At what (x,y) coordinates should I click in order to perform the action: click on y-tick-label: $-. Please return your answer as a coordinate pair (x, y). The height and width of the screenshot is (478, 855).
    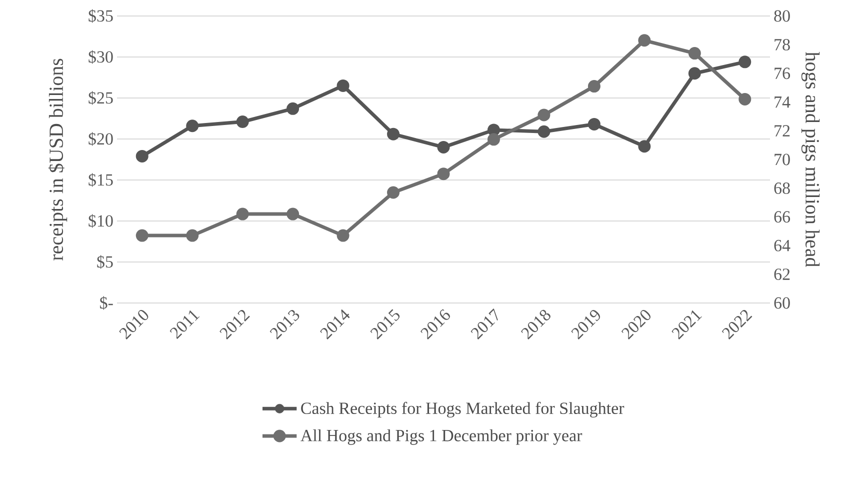
    Looking at the image, I should click on (106, 303).